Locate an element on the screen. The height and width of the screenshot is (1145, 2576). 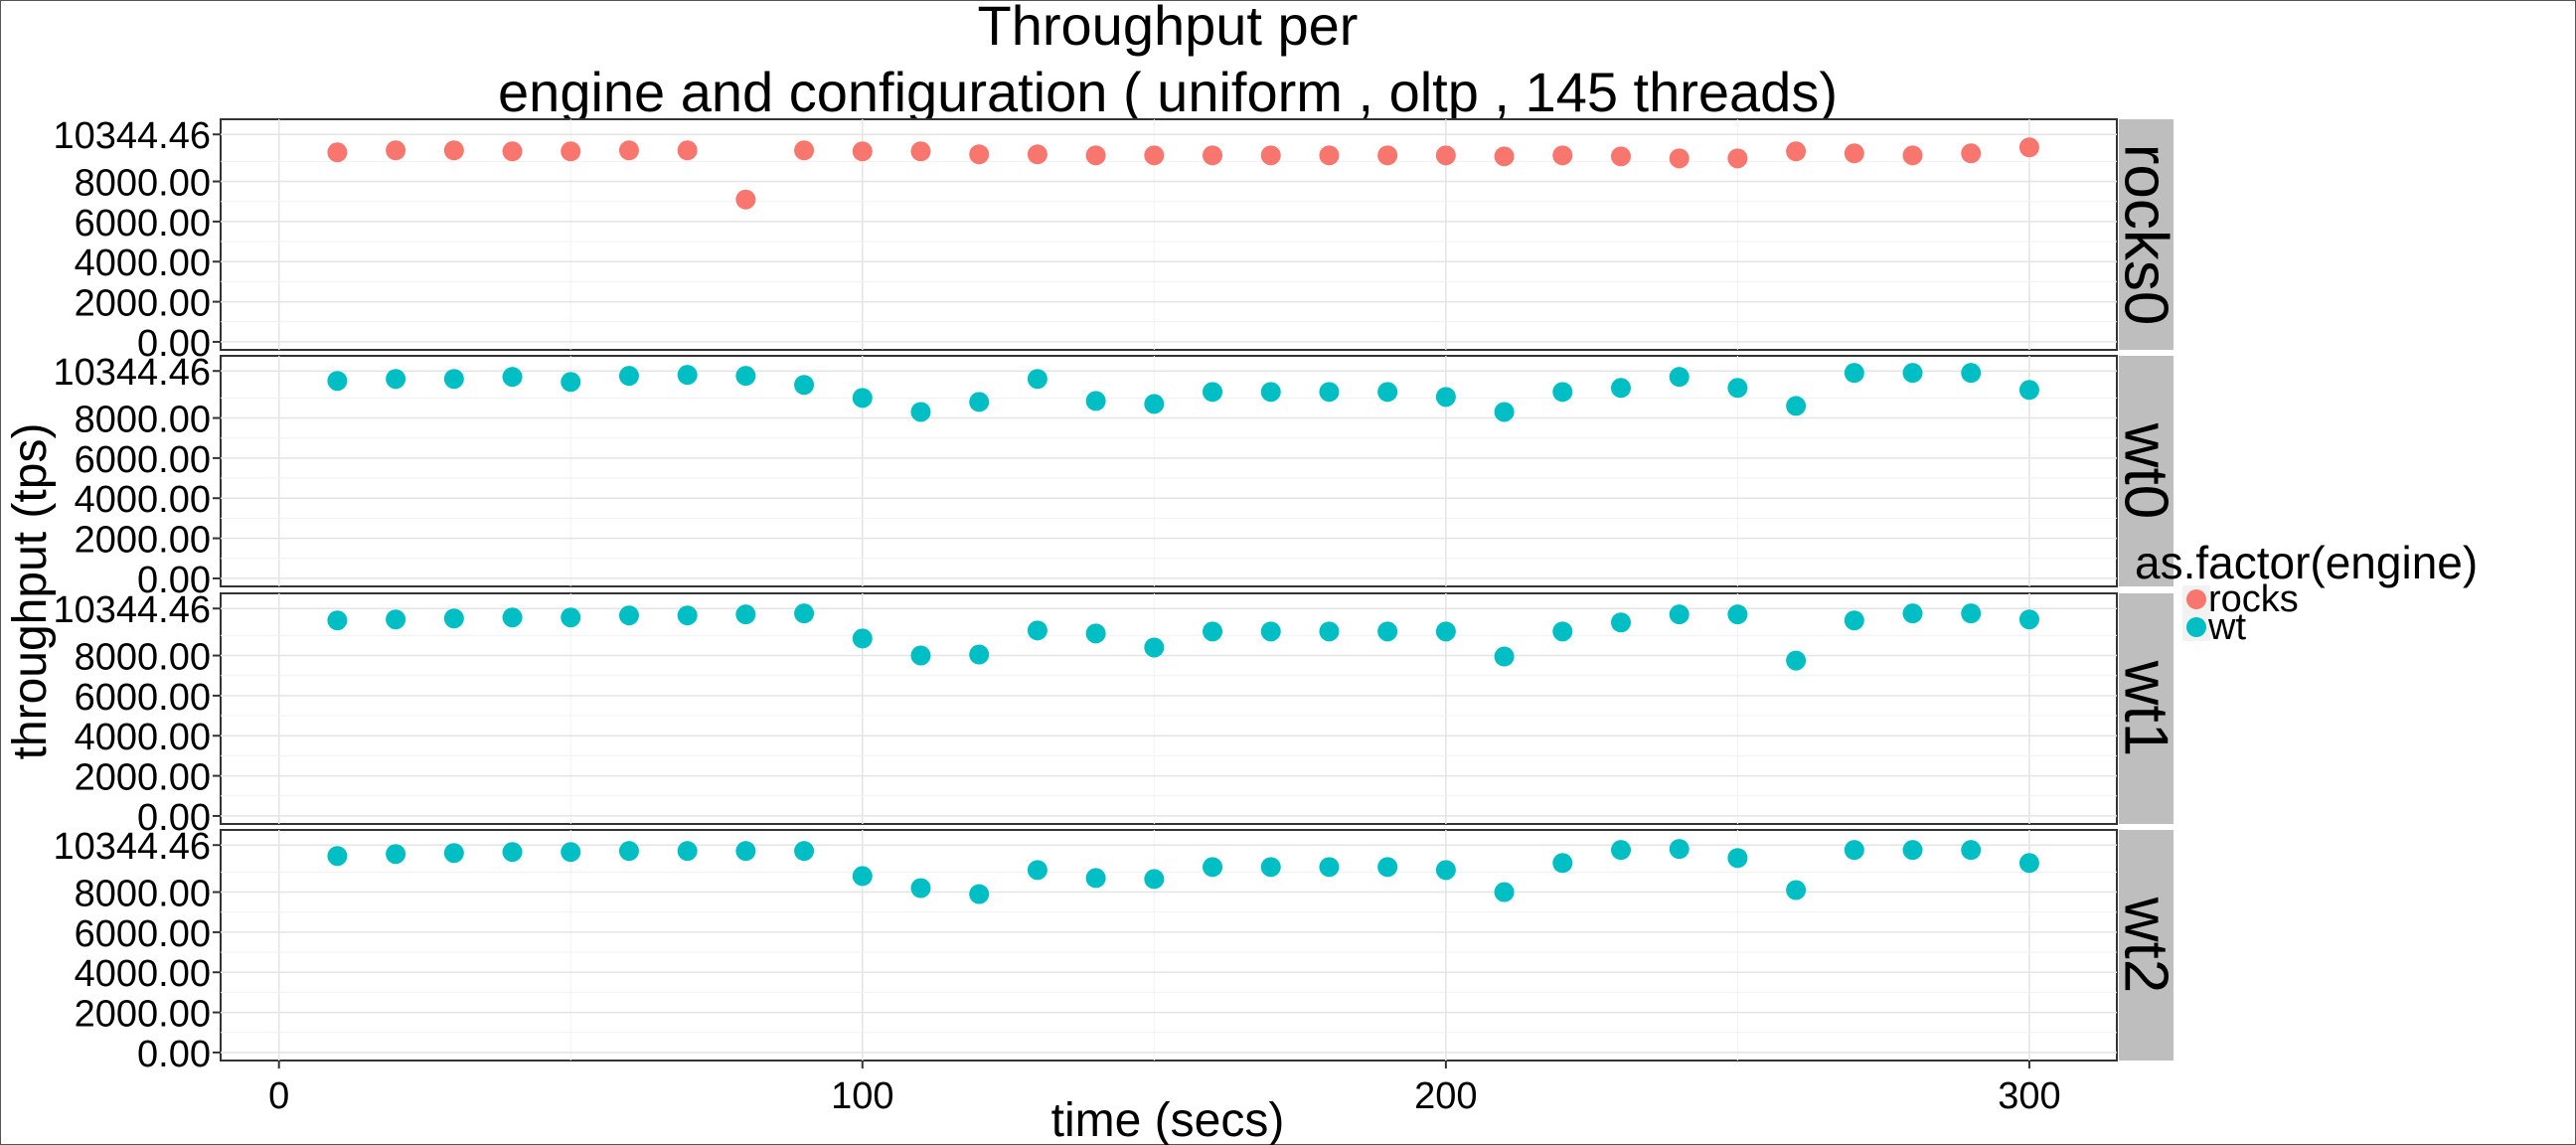
facet-strip-label: rocks0 is located at coordinates (2146, 235).